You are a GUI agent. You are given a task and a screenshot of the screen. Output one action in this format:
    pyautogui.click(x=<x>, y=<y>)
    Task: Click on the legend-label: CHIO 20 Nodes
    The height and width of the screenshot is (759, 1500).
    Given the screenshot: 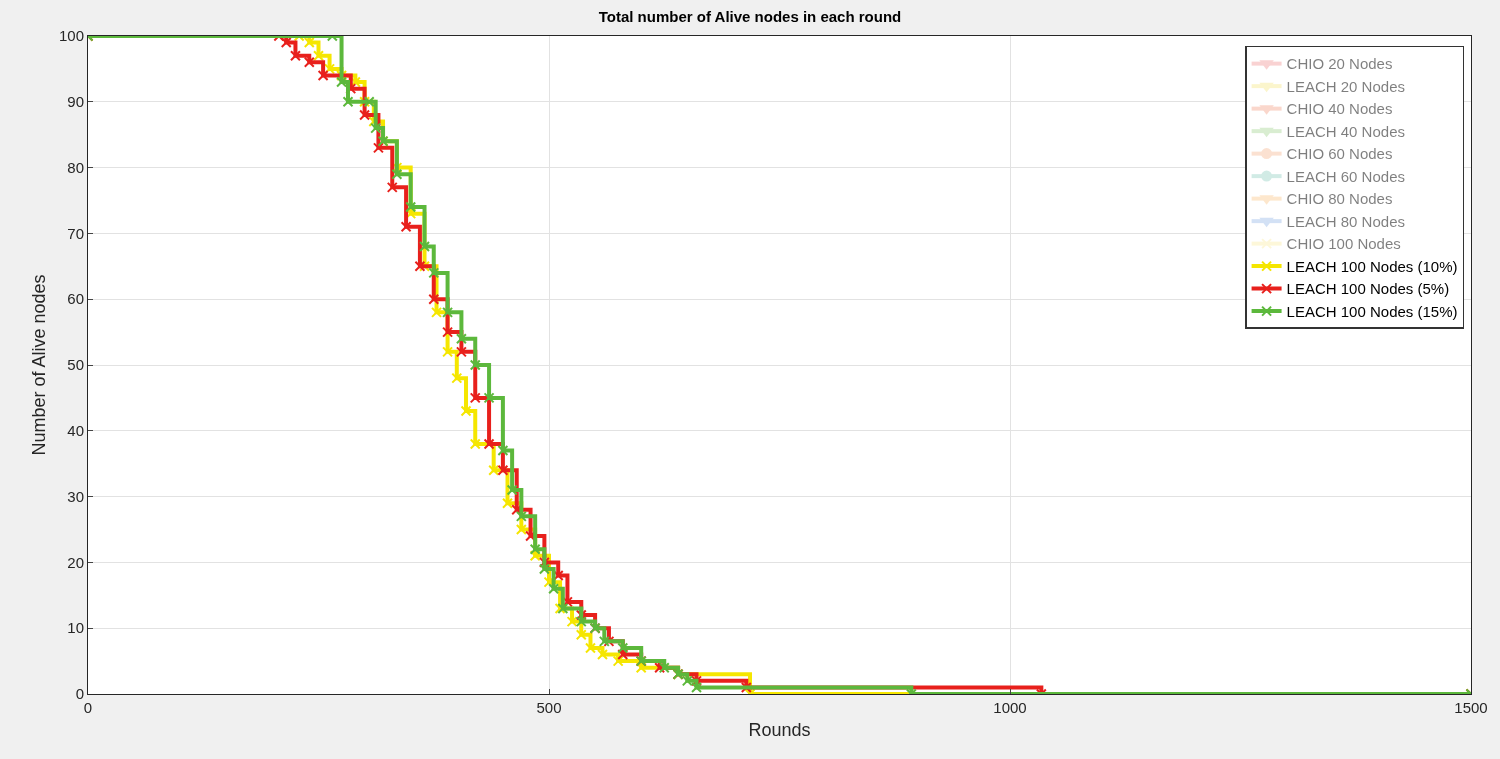 What is the action you would take?
    pyautogui.click(x=1339, y=64)
    